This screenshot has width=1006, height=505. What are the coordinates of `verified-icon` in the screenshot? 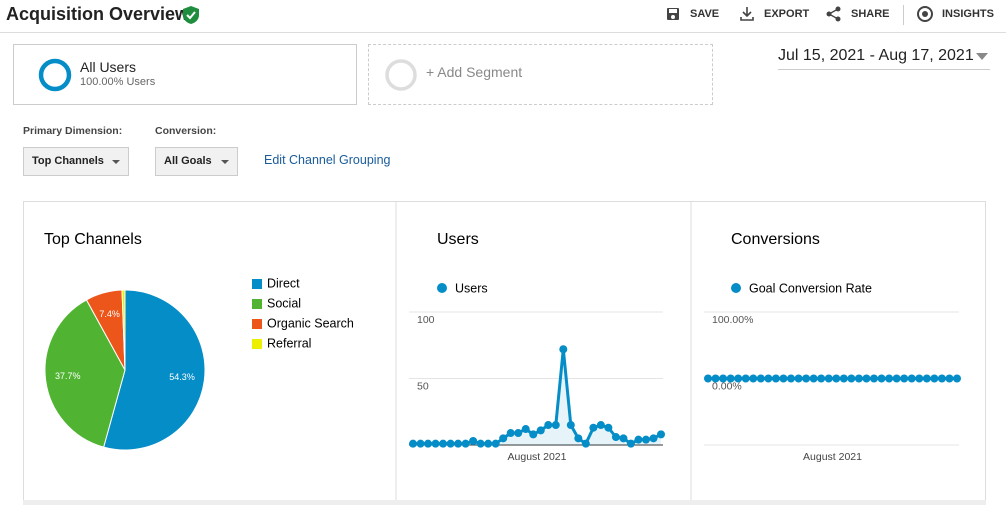 It's located at (191, 15).